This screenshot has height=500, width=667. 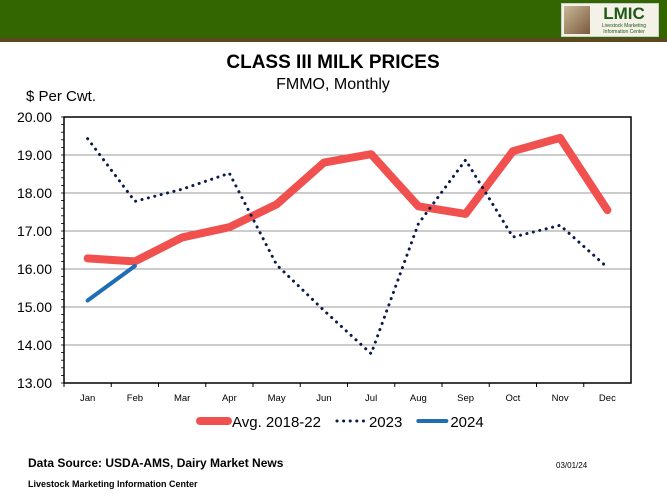 What do you see at coordinates (466, 422) in the screenshot?
I see `legend-label: 2024` at bounding box center [466, 422].